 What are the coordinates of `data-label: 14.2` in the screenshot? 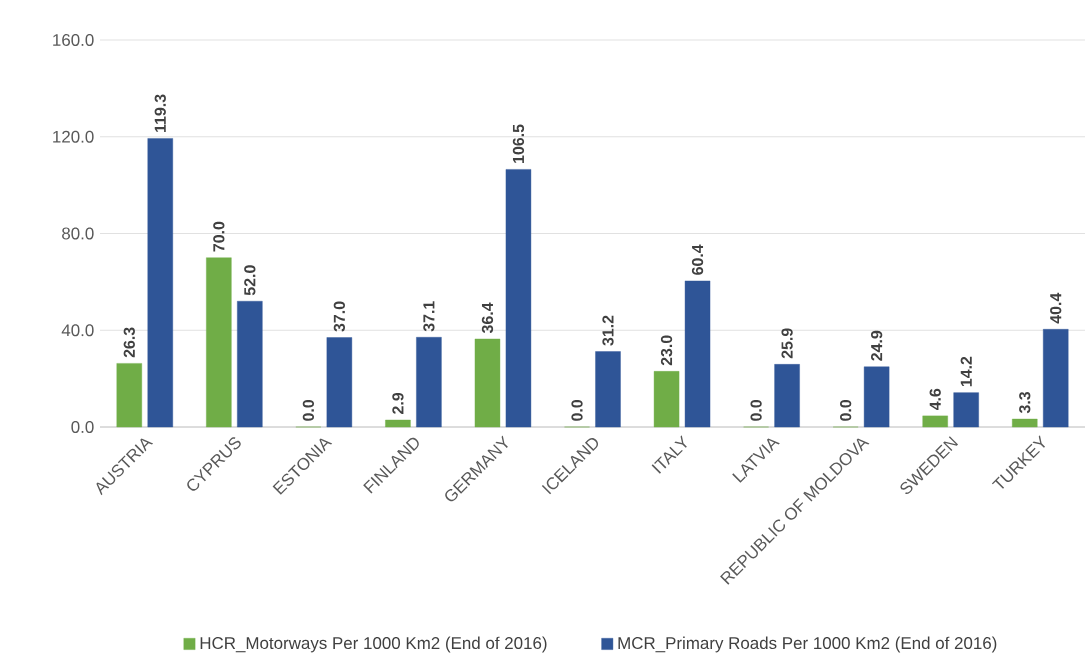 It's located at (966, 371).